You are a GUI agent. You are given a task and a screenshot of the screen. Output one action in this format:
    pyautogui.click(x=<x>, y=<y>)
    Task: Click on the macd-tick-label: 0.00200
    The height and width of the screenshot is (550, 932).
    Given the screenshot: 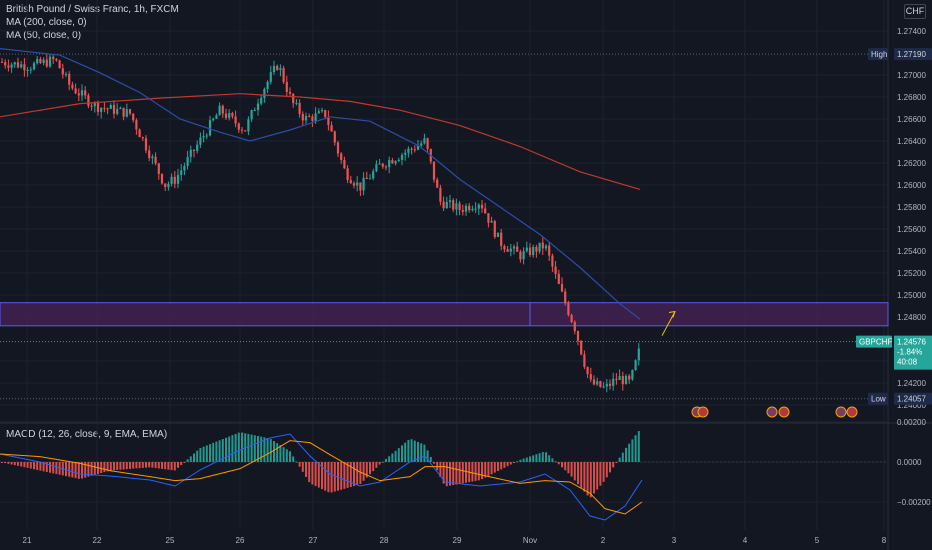 What is the action you would take?
    pyautogui.click(x=911, y=422)
    